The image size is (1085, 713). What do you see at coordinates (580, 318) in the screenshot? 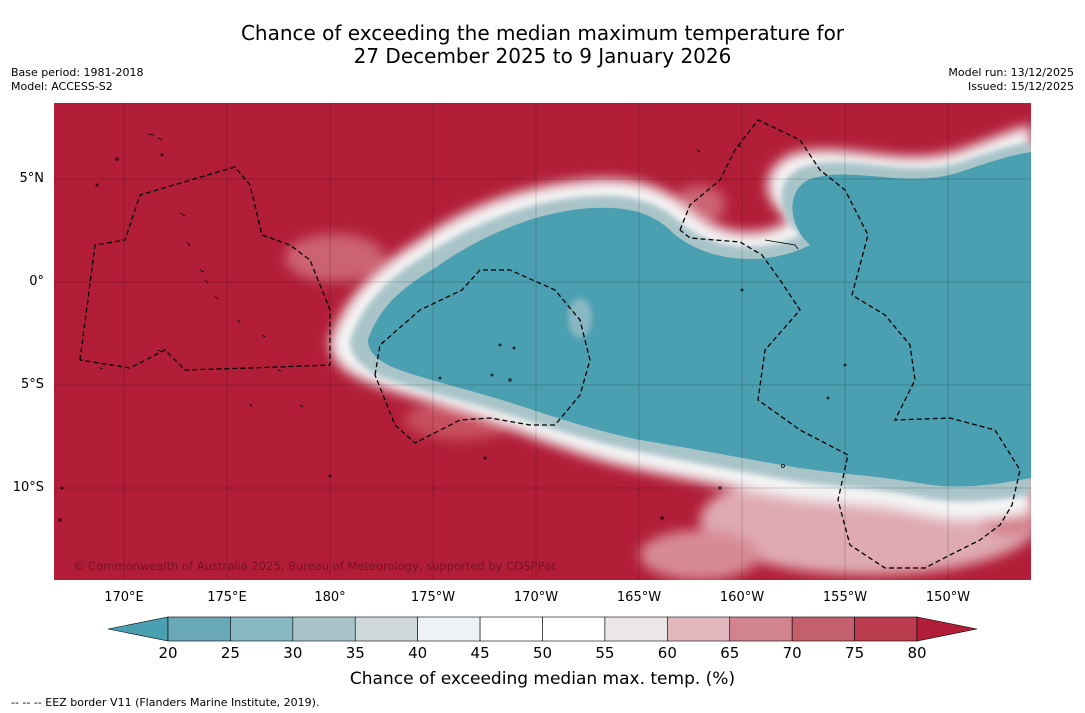
I see `cool-inner-patch` at bounding box center [580, 318].